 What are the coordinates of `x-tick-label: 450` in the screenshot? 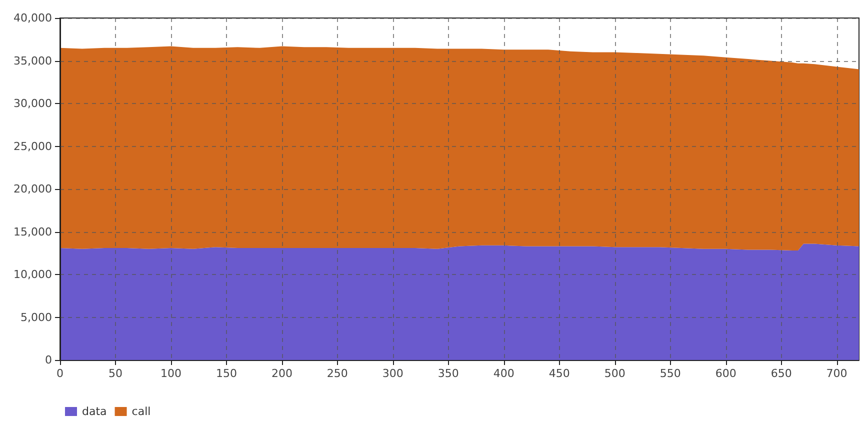 It's located at (559, 373).